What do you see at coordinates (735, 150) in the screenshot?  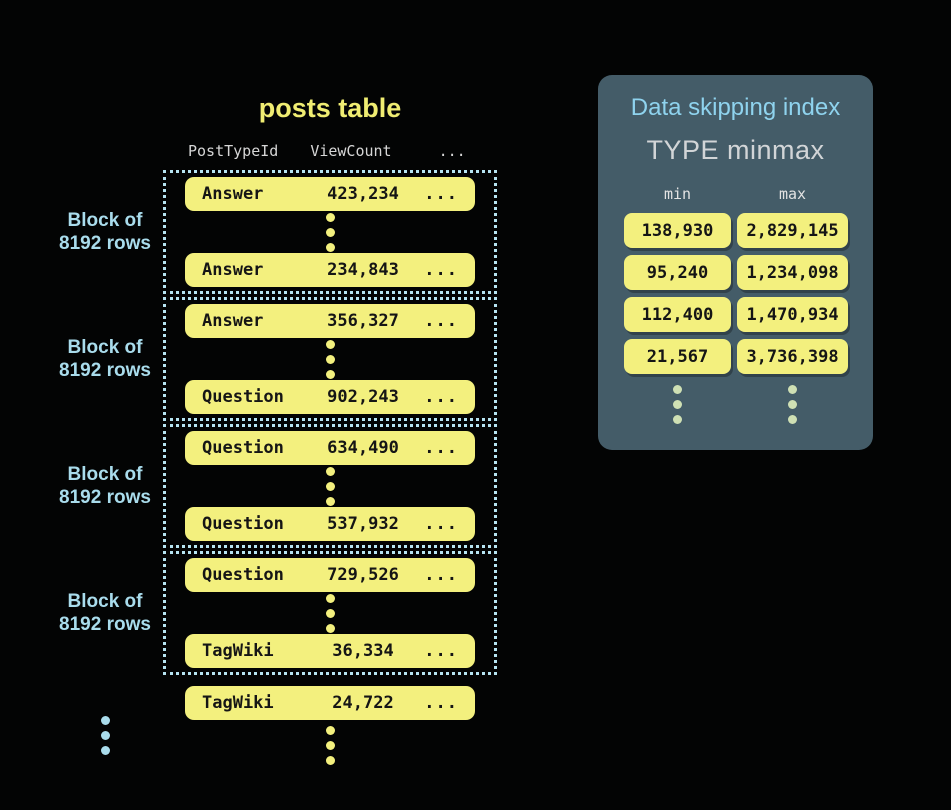 I see `panel-subtitle: TYPE minmax` at bounding box center [735, 150].